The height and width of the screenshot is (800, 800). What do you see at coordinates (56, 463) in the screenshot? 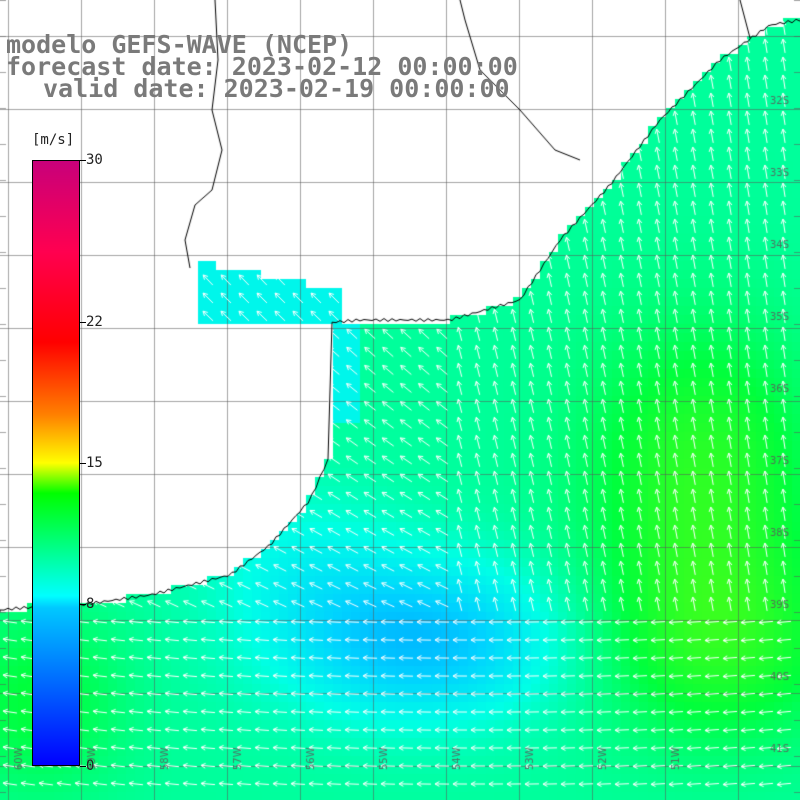
I see `colorbar` at bounding box center [56, 463].